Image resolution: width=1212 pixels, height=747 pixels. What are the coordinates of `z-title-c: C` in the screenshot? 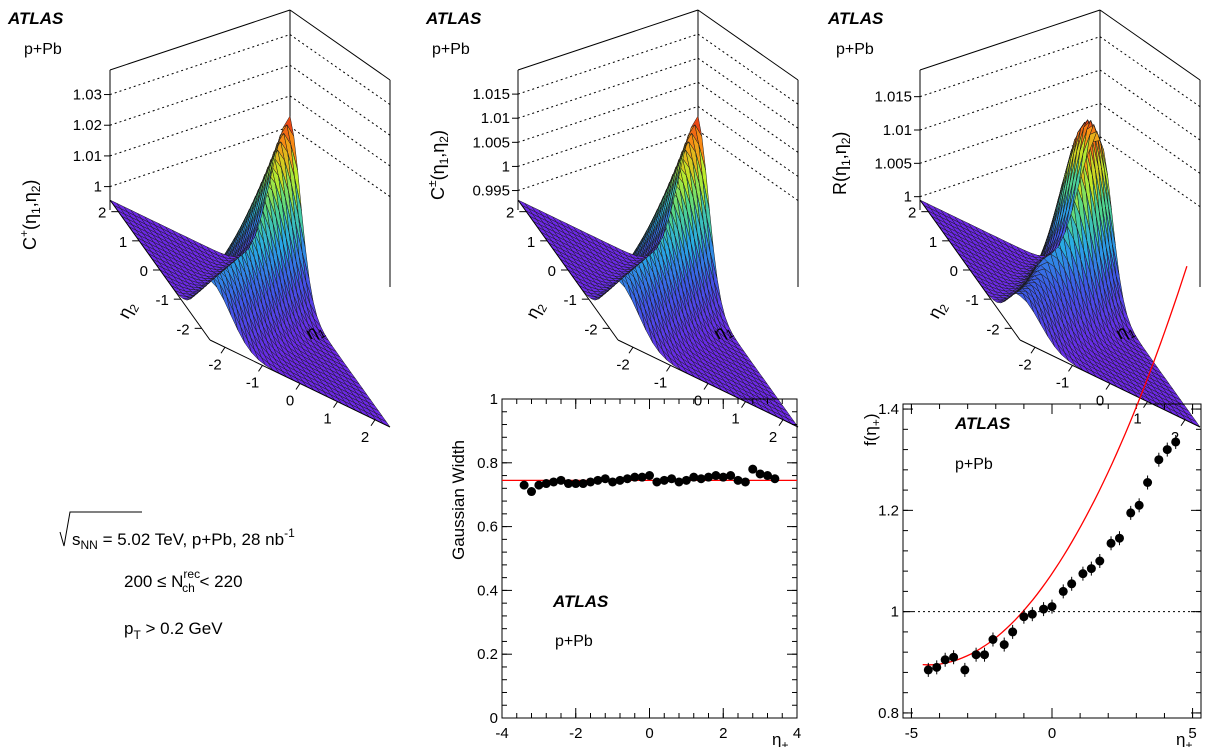 It's located at (30, 243).